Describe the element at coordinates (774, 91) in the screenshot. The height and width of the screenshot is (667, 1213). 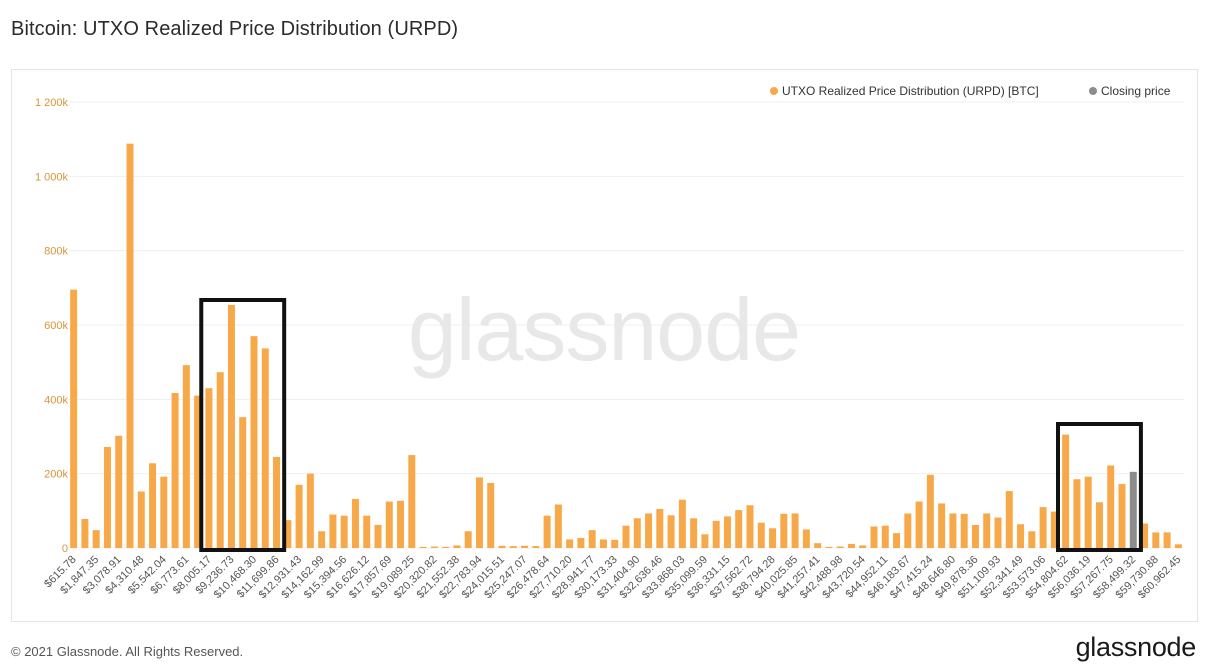
I see `legend-urpd-swatch` at that location.